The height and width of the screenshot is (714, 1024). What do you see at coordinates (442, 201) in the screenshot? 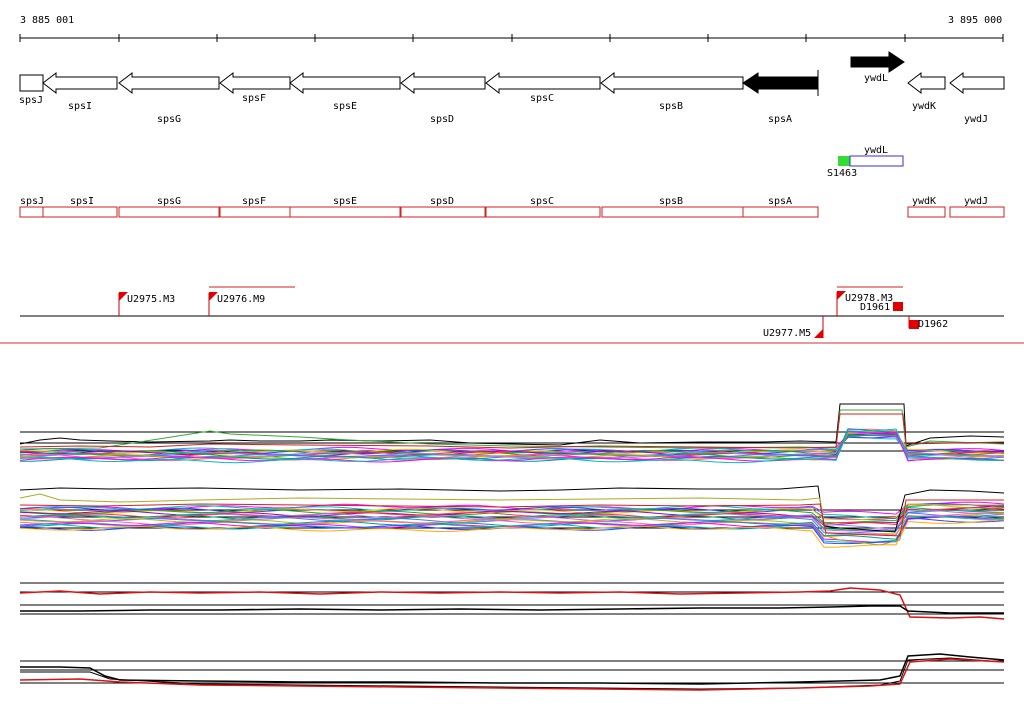
I see `annotation-label: spsD` at bounding box center [442, 201].